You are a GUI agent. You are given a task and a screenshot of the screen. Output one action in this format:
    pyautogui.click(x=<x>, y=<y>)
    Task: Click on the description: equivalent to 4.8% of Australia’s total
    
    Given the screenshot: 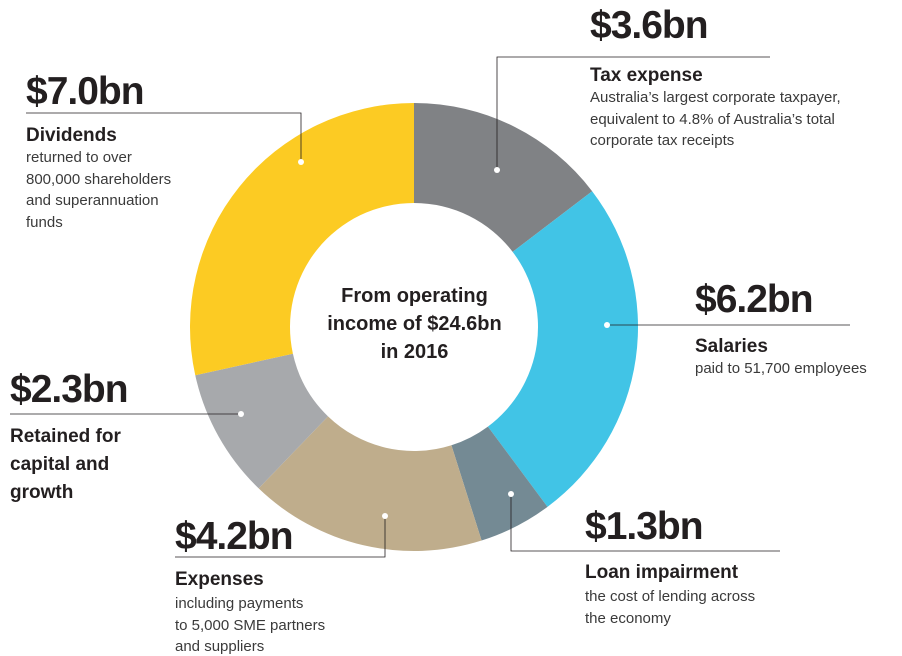 What is the action you would take?
    pyautogui.click(x=712, y=119)
    